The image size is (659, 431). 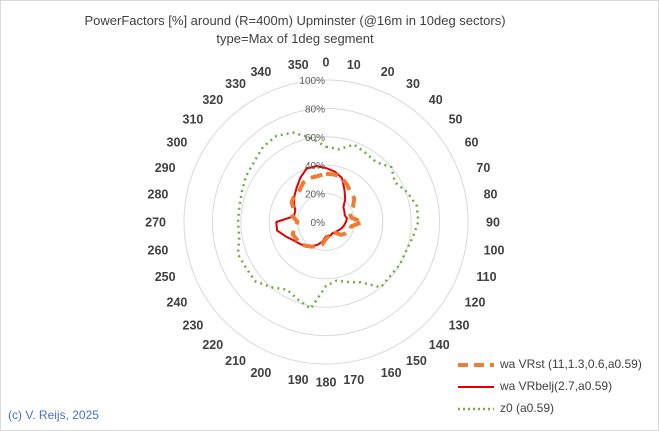 What do you see at coordinates (212, 100) in the screenshot?
I see `category-label: 320` at bounding box center [212, 100].